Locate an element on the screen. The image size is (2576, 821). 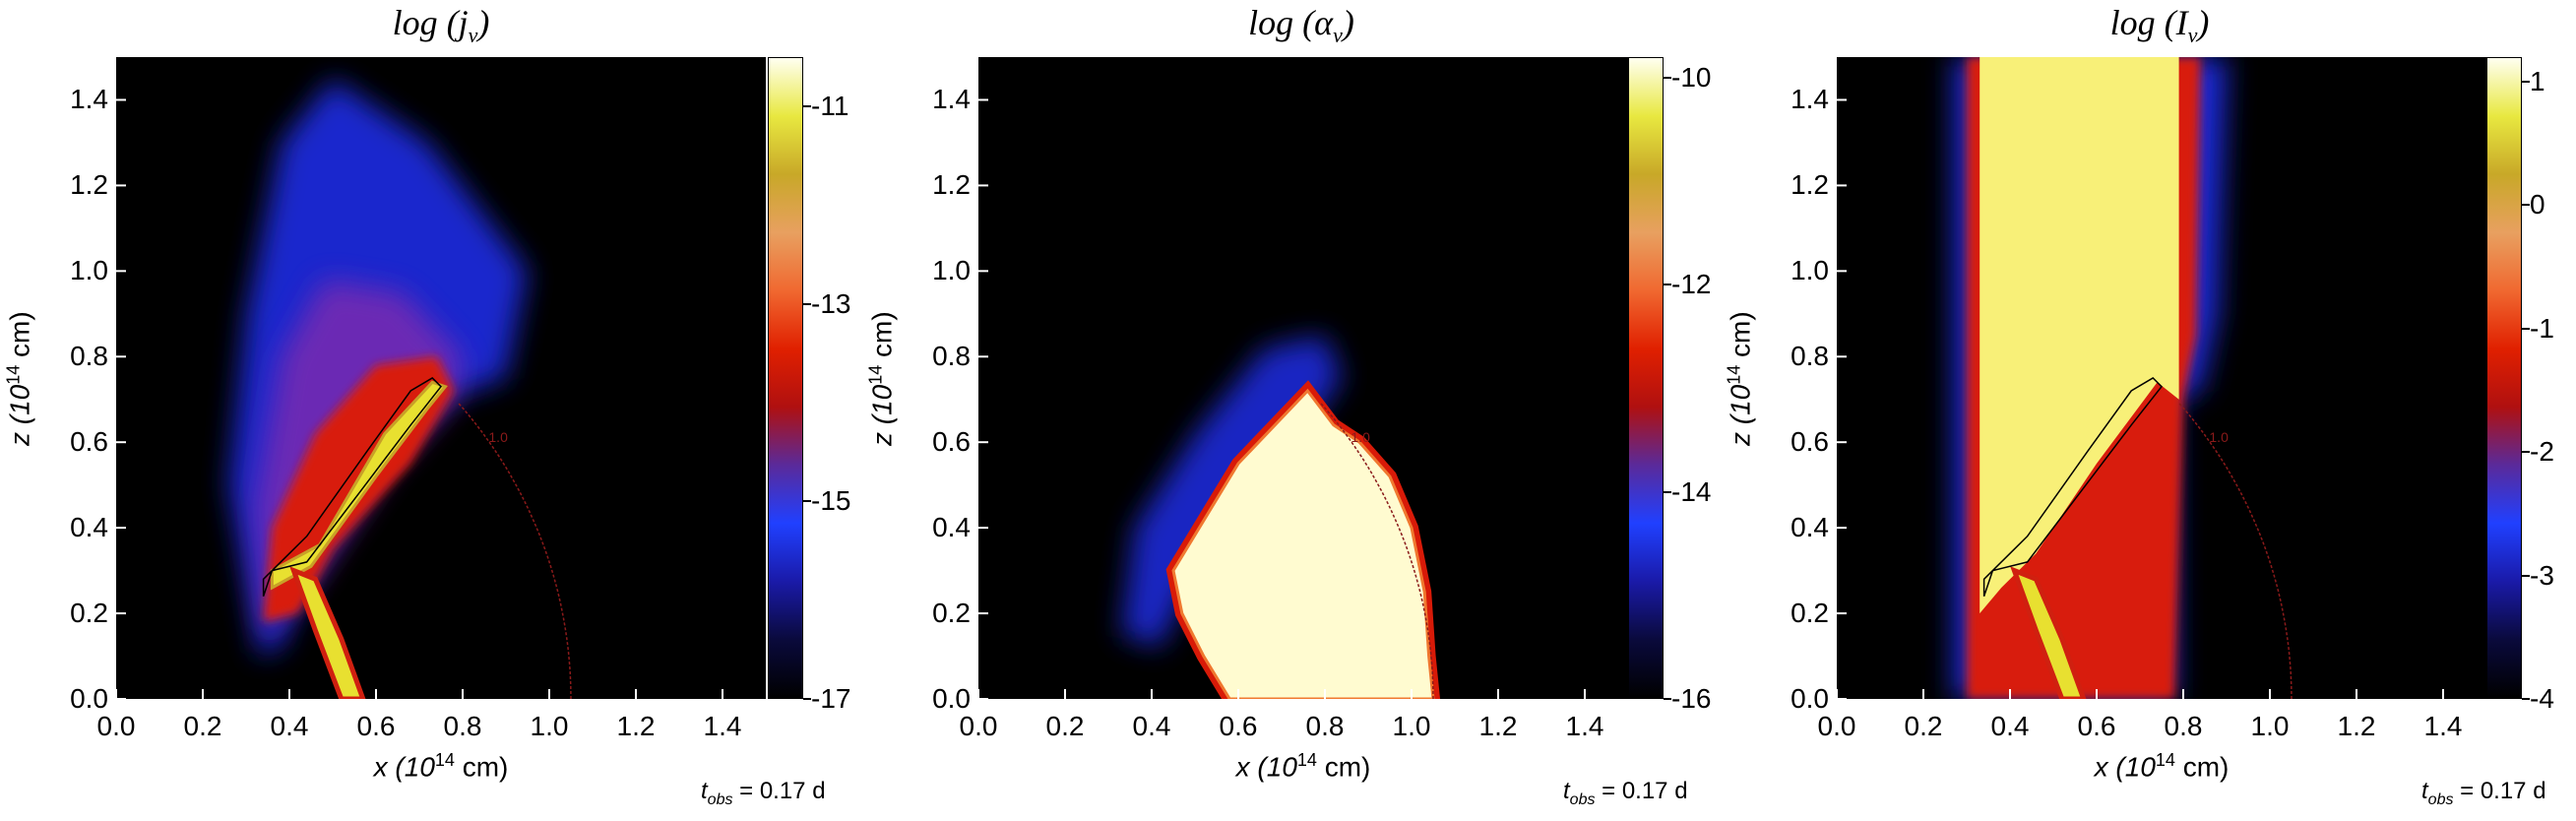
beam-yellow is located at coordinates (2079, 335).